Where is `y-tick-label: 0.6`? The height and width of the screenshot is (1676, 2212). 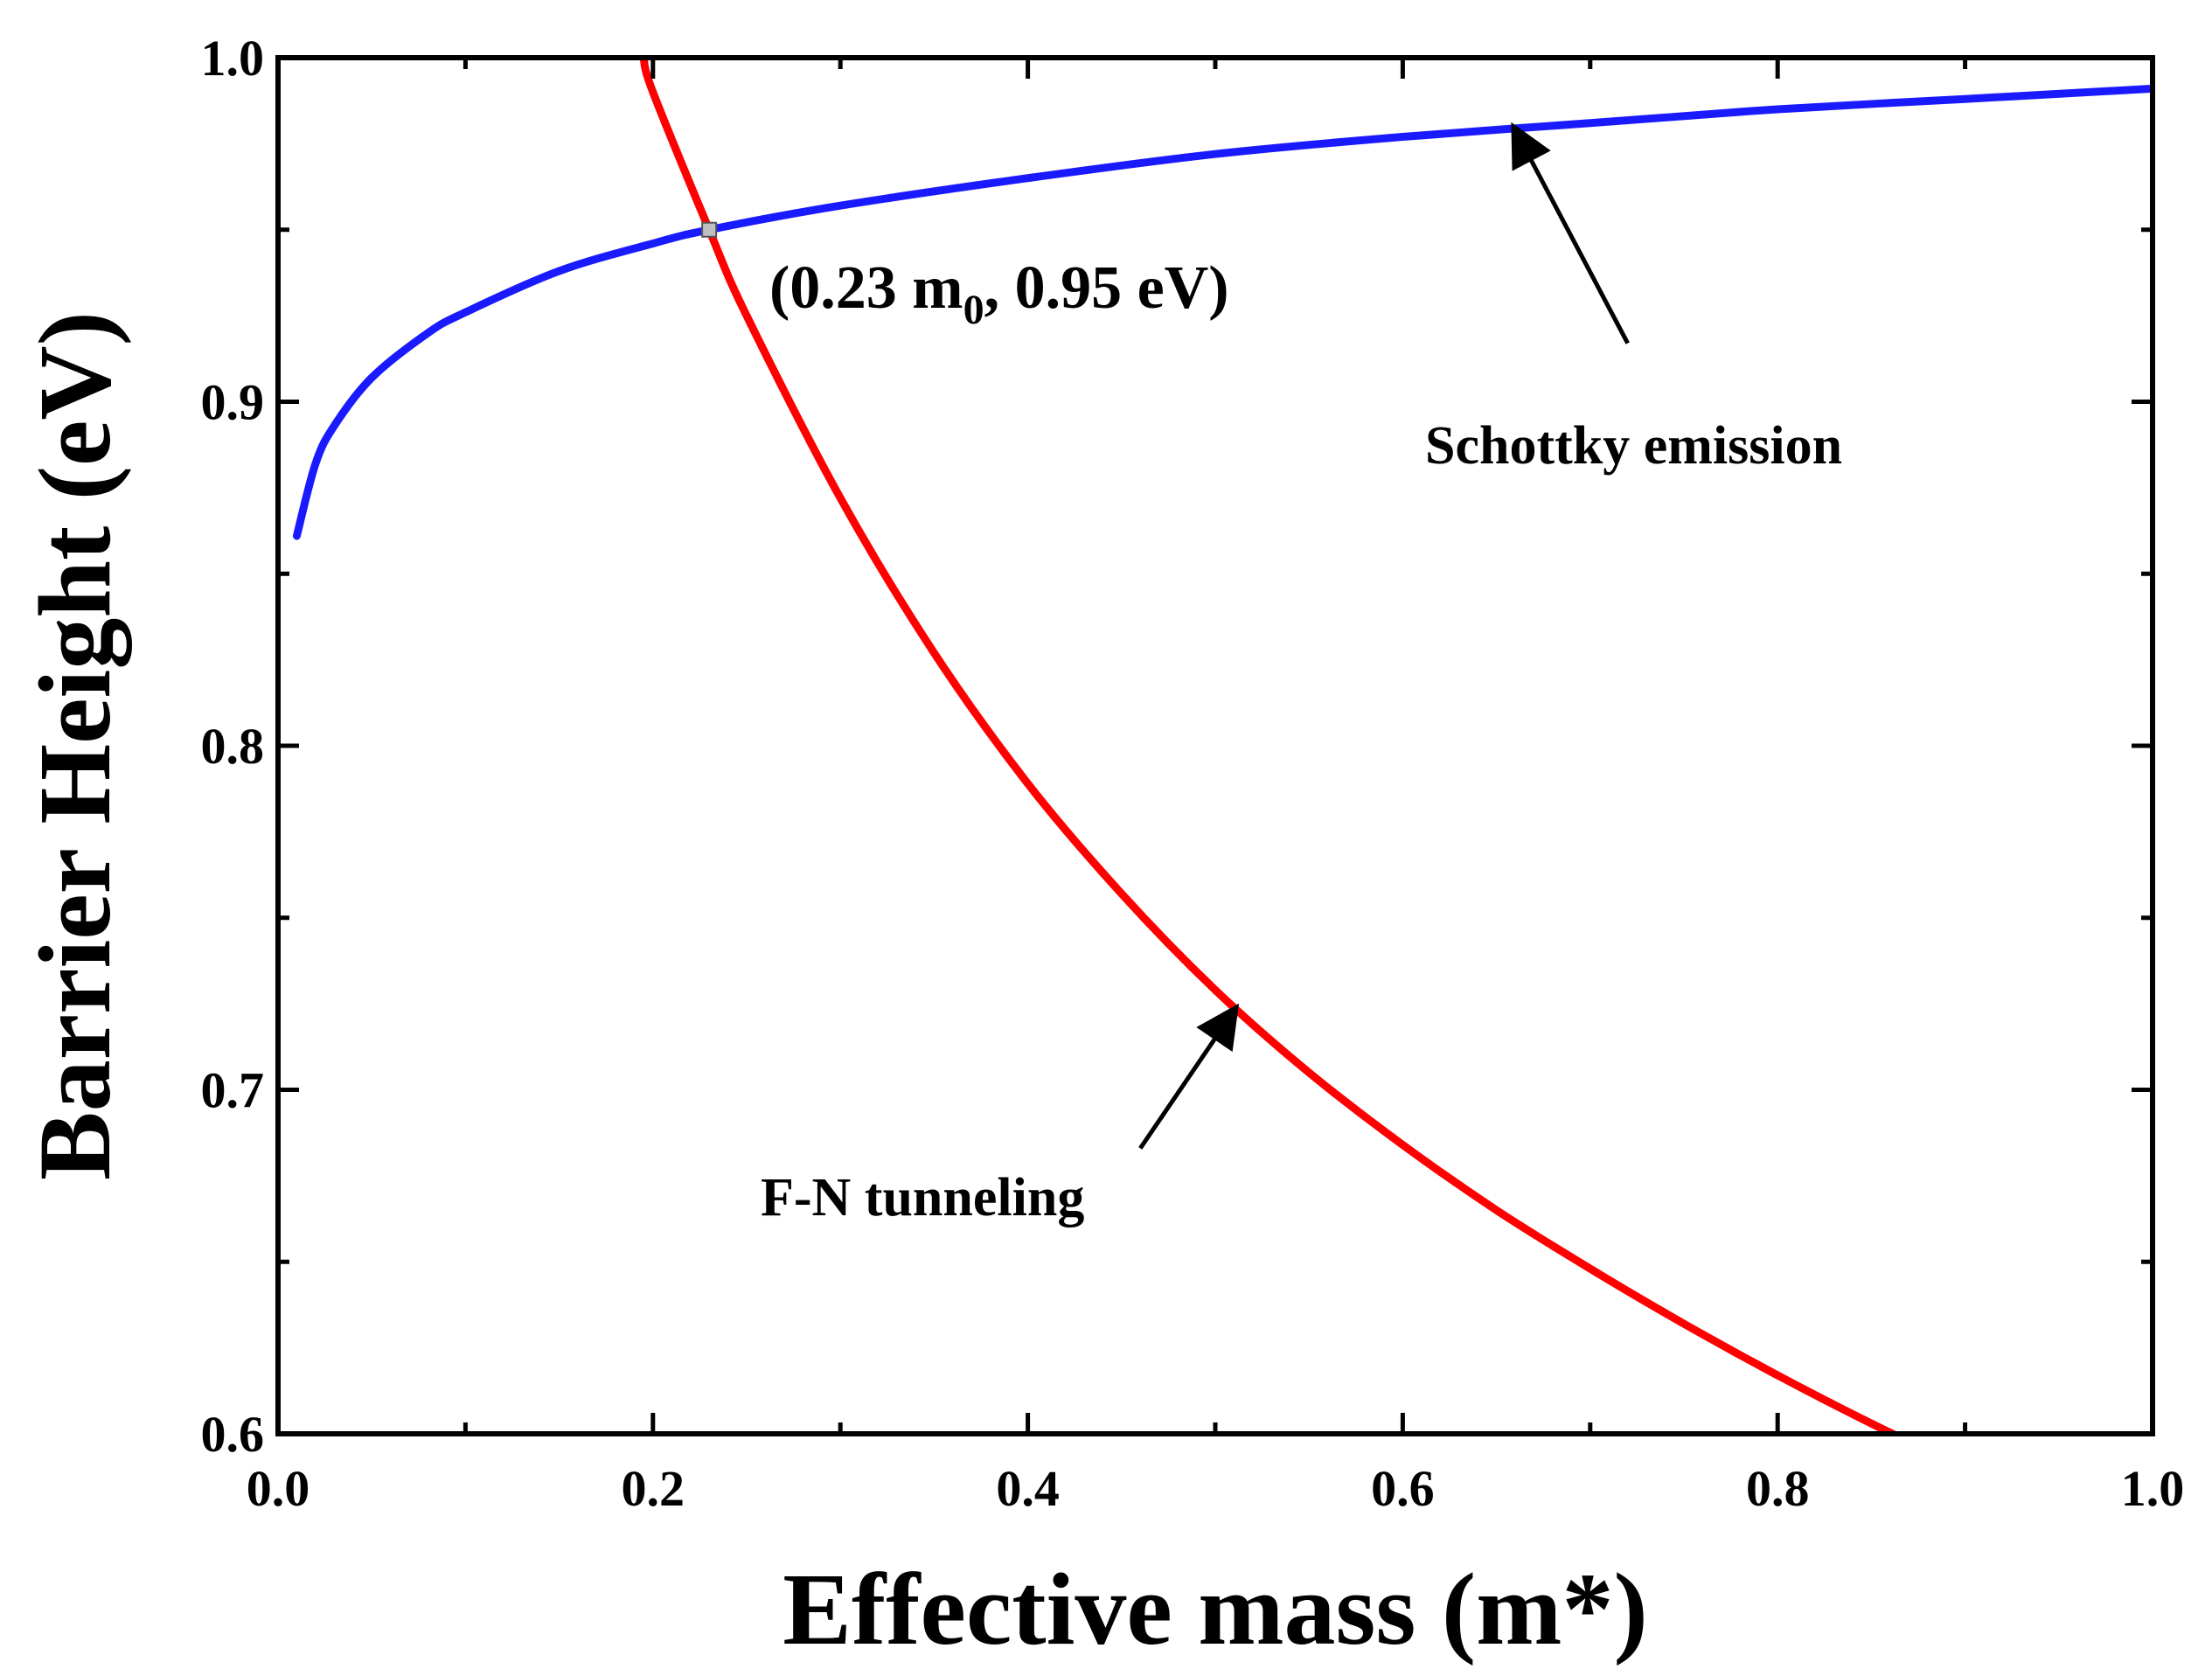
y-tick-label: 0.6 is located at coordinates (233, 1434).